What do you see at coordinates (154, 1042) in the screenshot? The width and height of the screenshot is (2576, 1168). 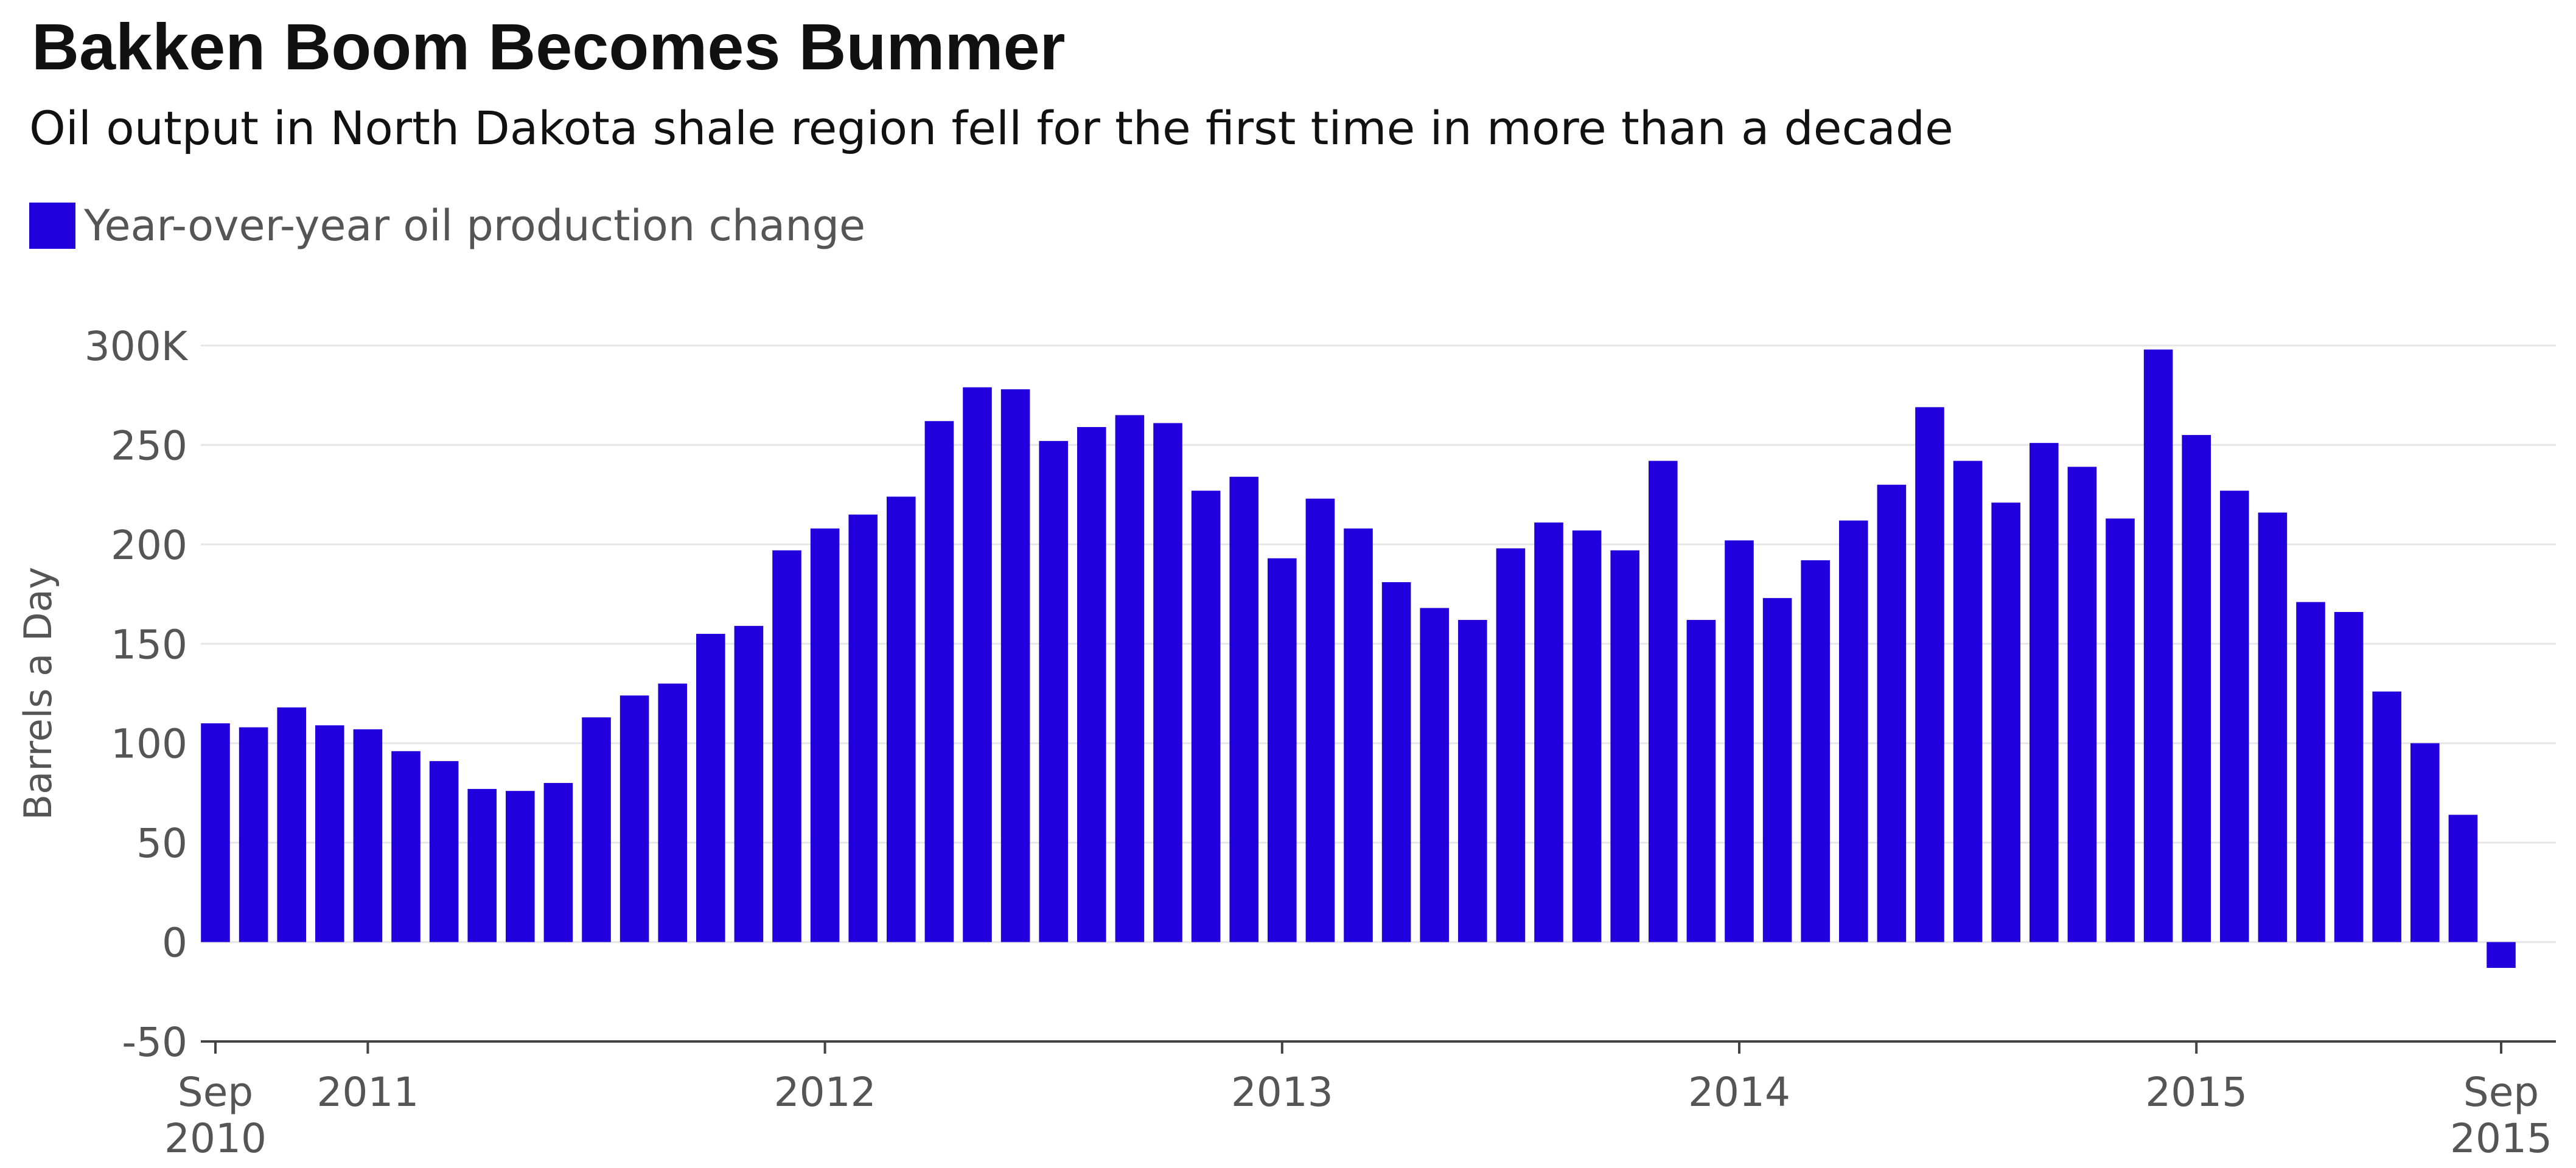 I see `y-tick-label: -50` at bounding box center [154, 1042].